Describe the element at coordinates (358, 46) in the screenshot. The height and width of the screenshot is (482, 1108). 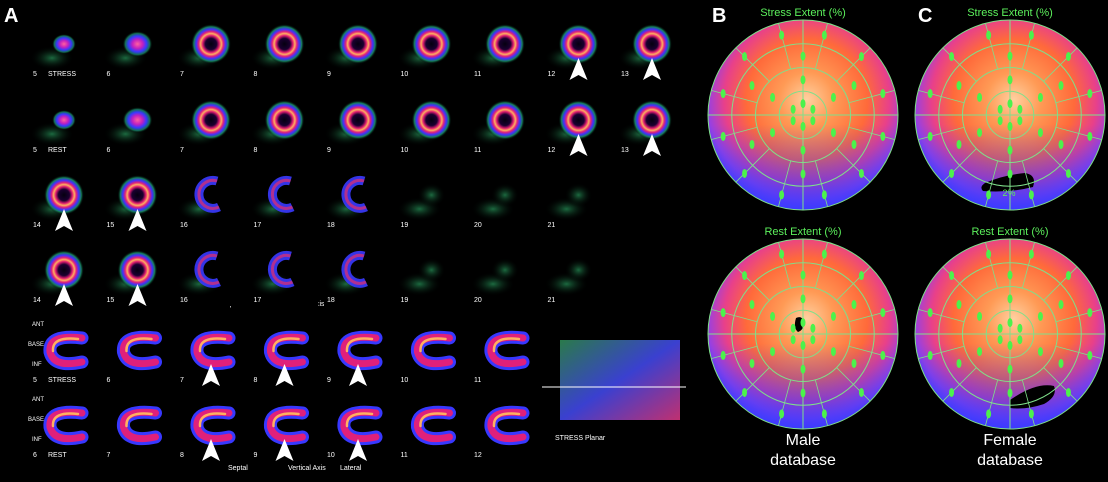
I see `slice-tile: 9` at that location.